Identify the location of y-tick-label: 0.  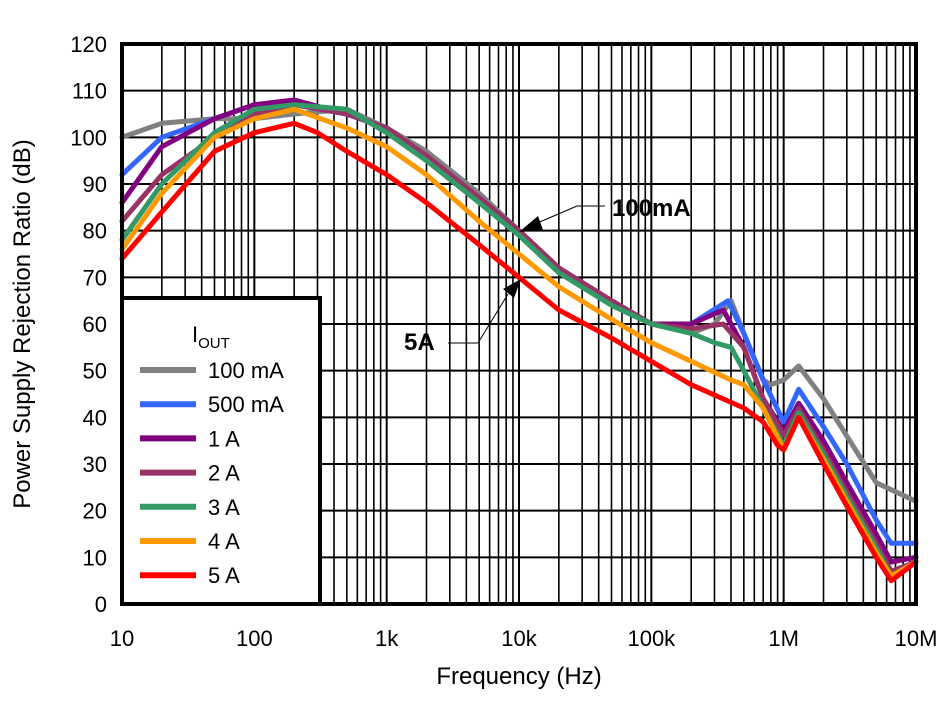
(101, 604).